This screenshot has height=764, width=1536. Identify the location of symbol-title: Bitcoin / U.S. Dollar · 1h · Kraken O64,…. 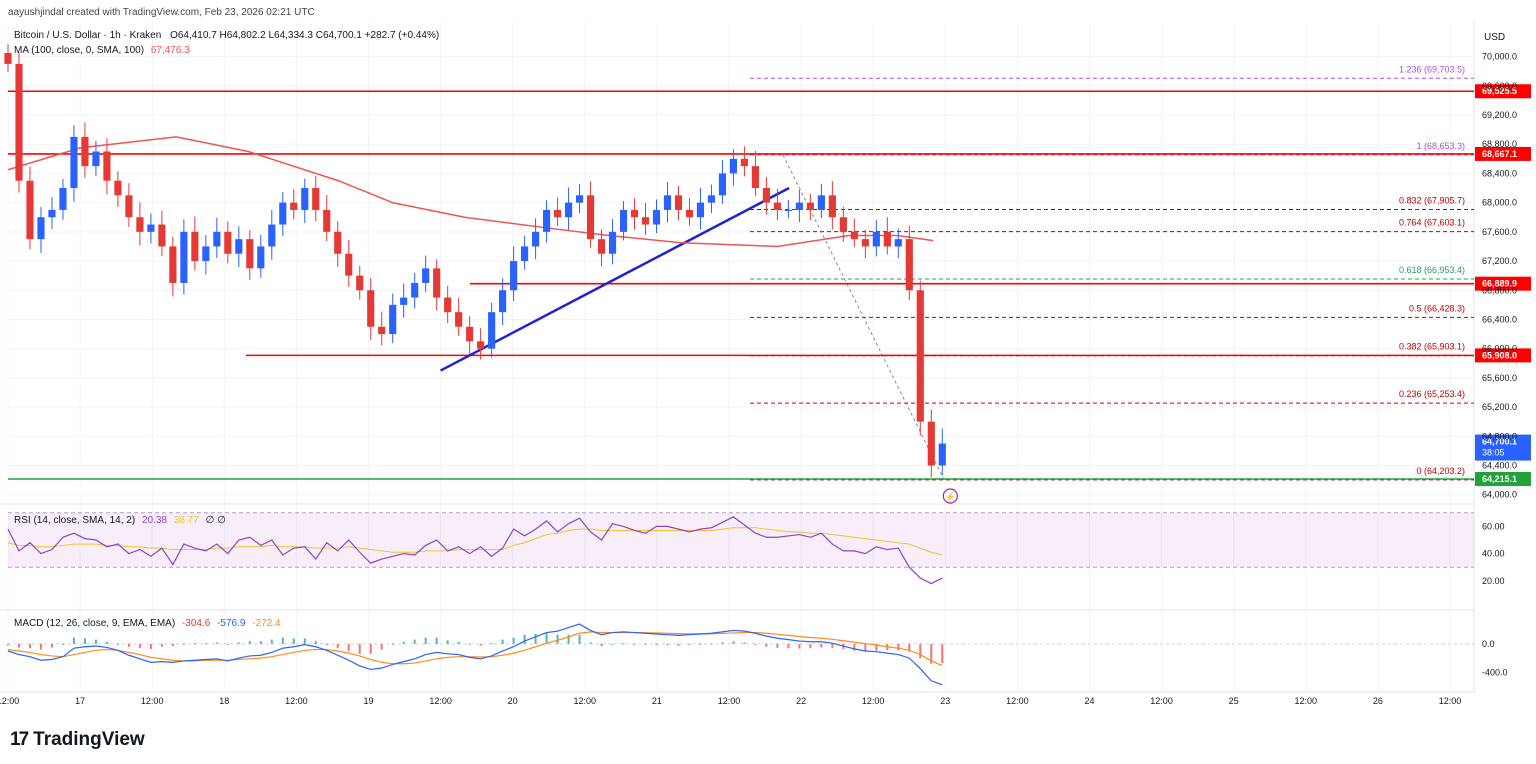
(226, 35).